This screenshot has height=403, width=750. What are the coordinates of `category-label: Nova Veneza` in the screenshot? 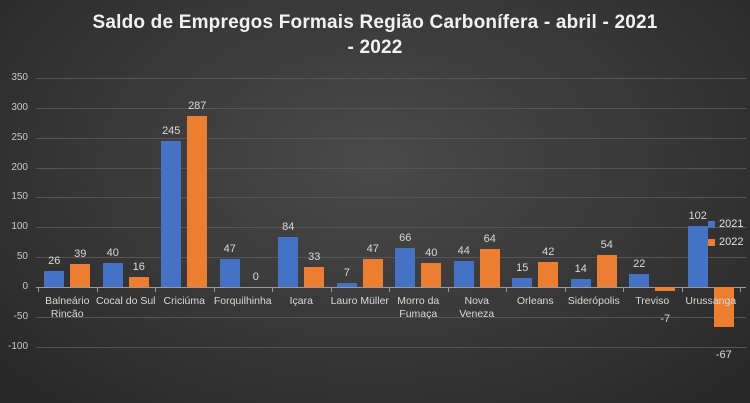 It's located at (477, 307).